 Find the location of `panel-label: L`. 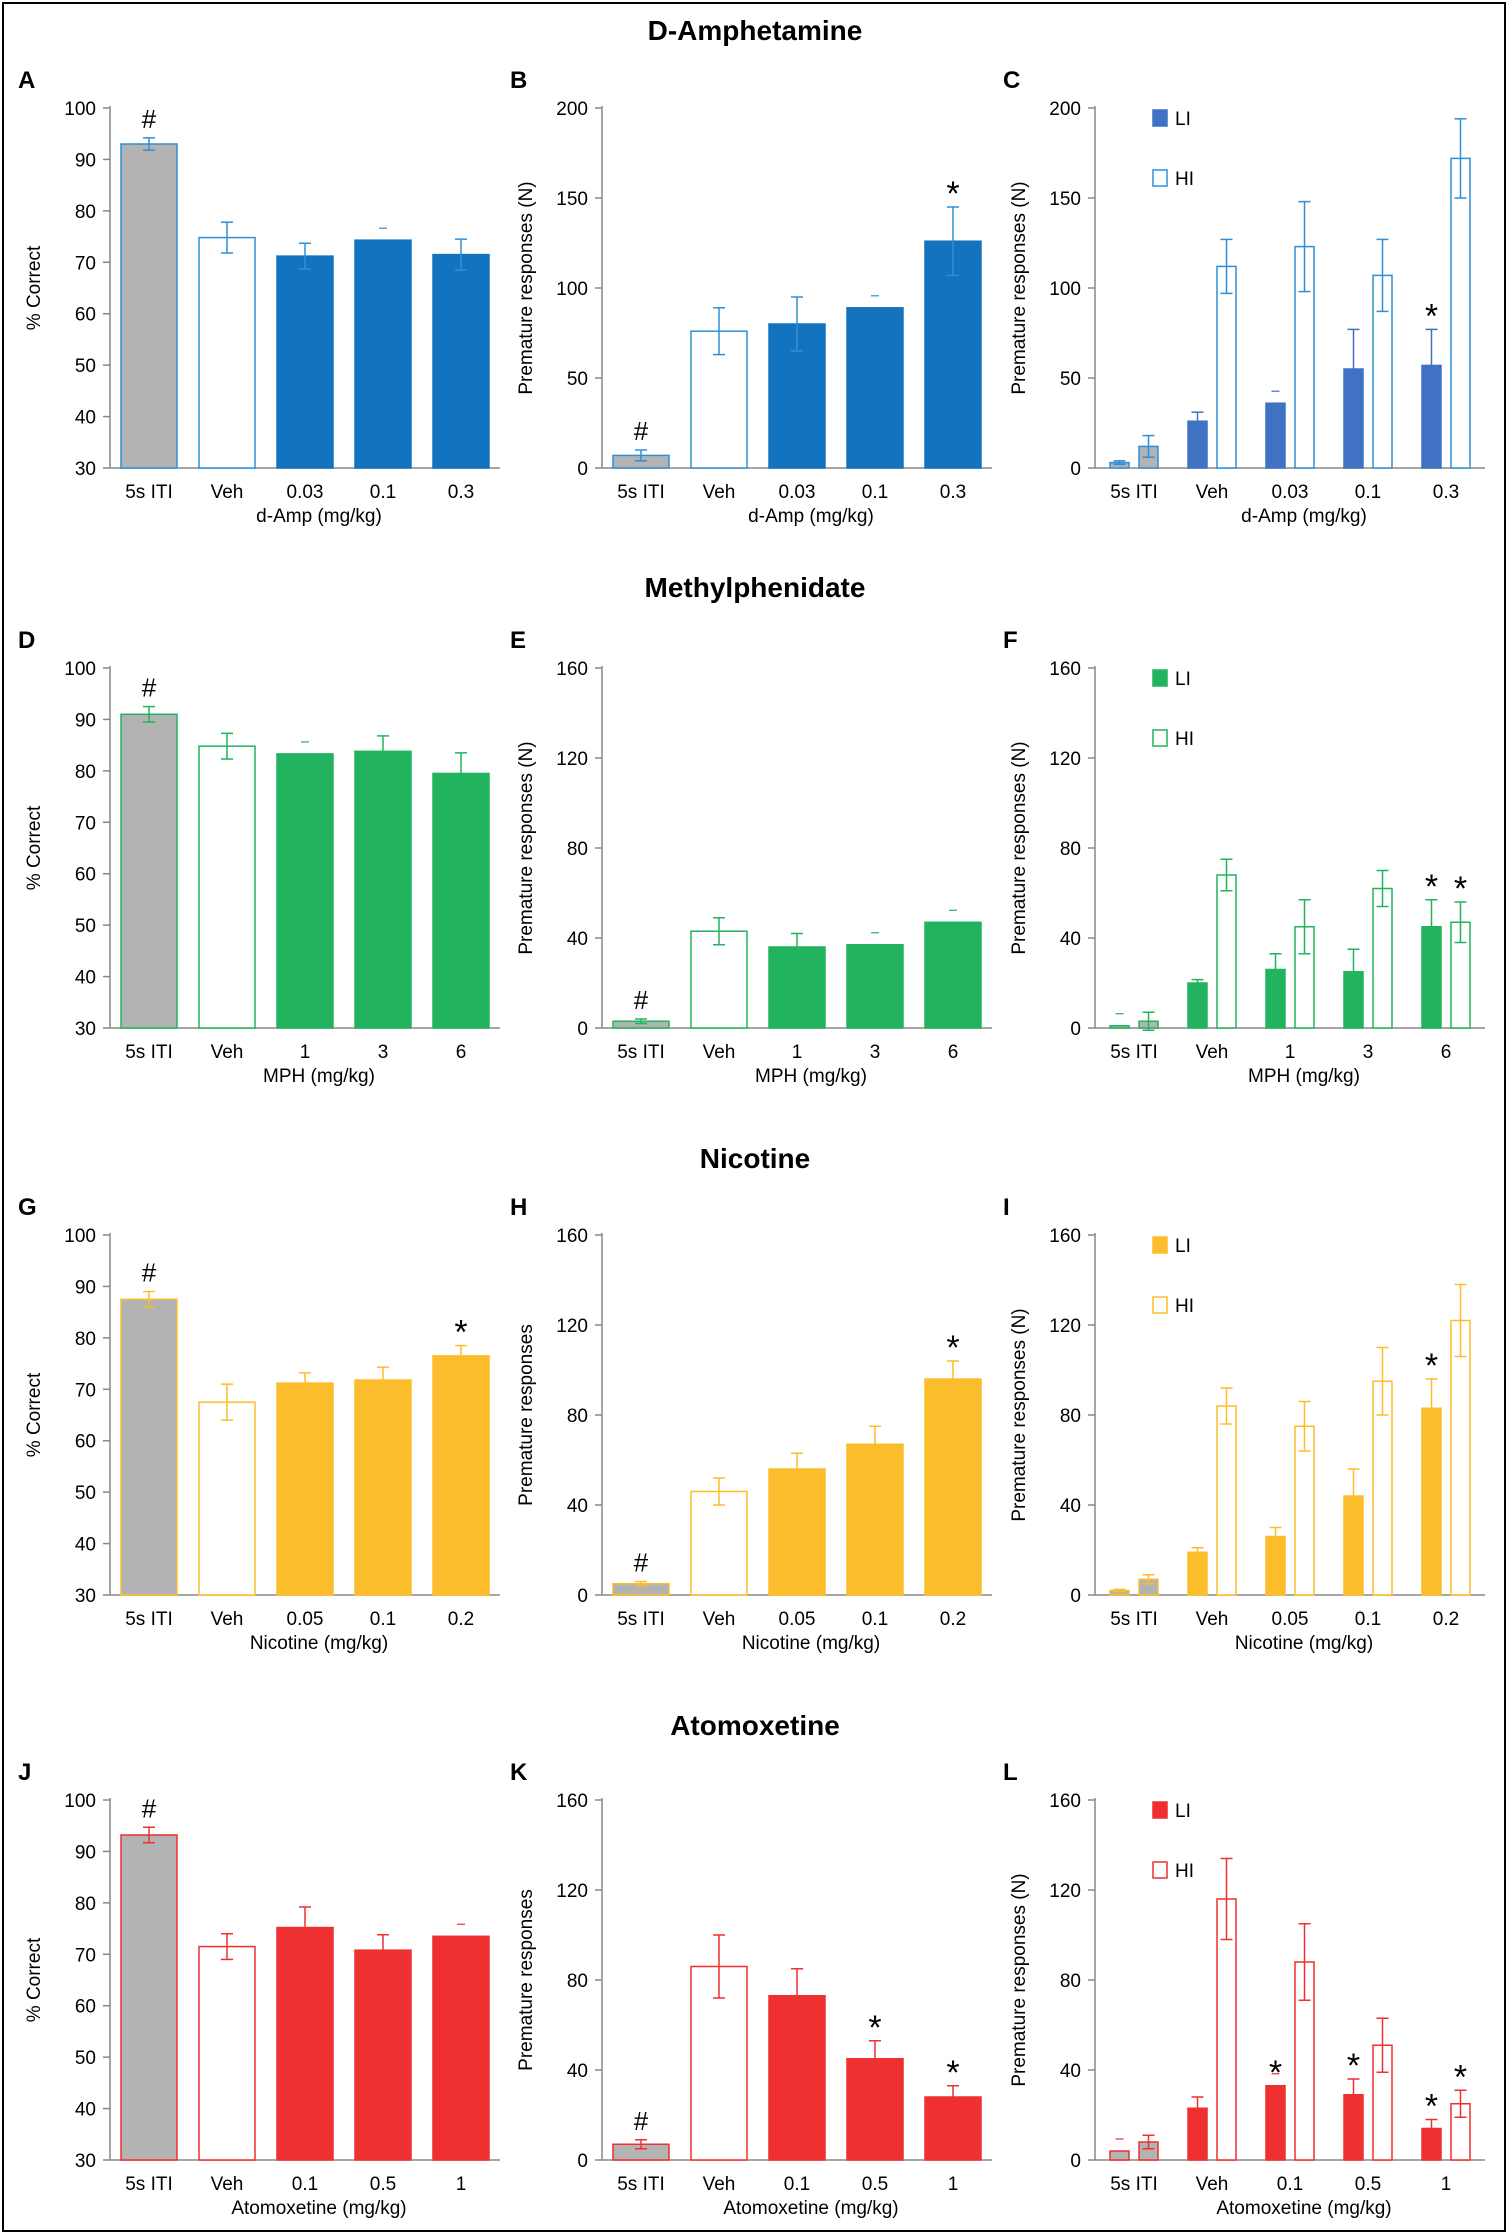

panel-label: L is located at coordinates (1010, 1772).